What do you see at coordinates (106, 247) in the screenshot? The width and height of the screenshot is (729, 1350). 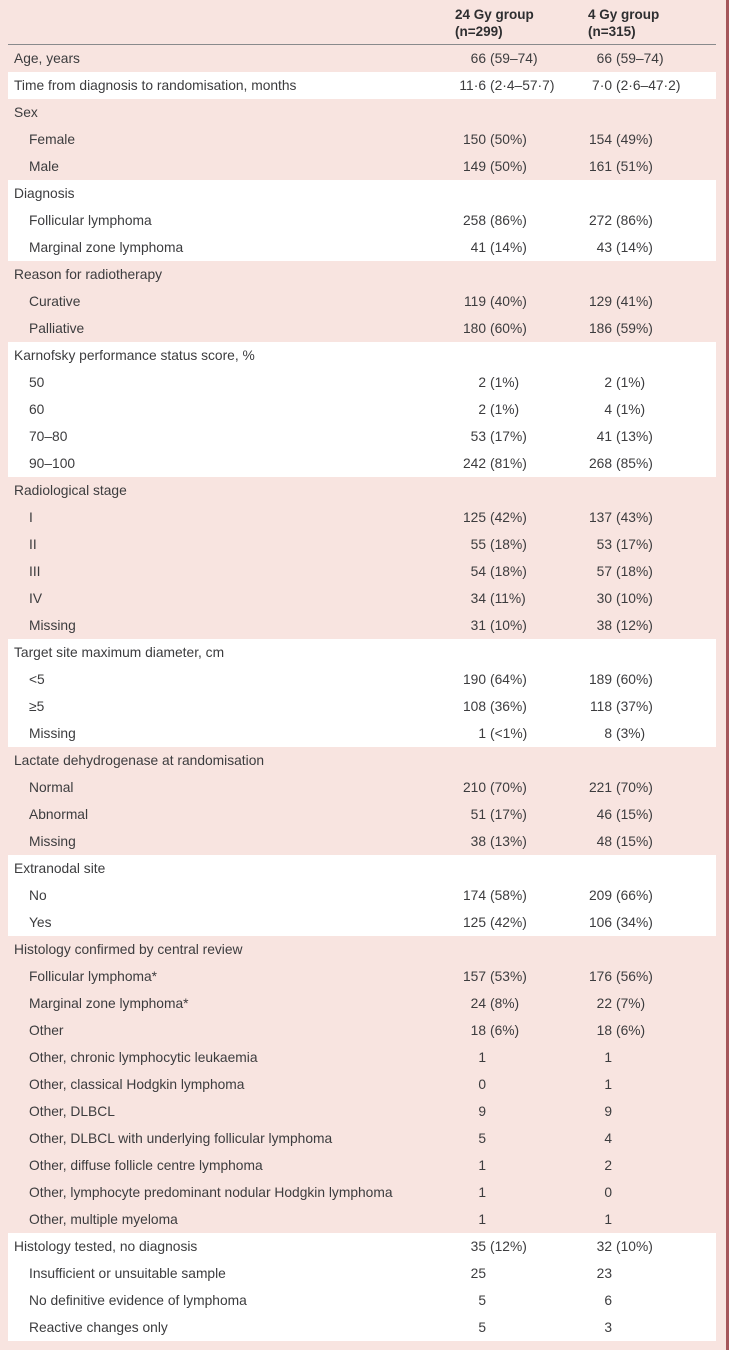 I see `row-label: Marginal zone lymphoma` at bounding box center [106, 247].